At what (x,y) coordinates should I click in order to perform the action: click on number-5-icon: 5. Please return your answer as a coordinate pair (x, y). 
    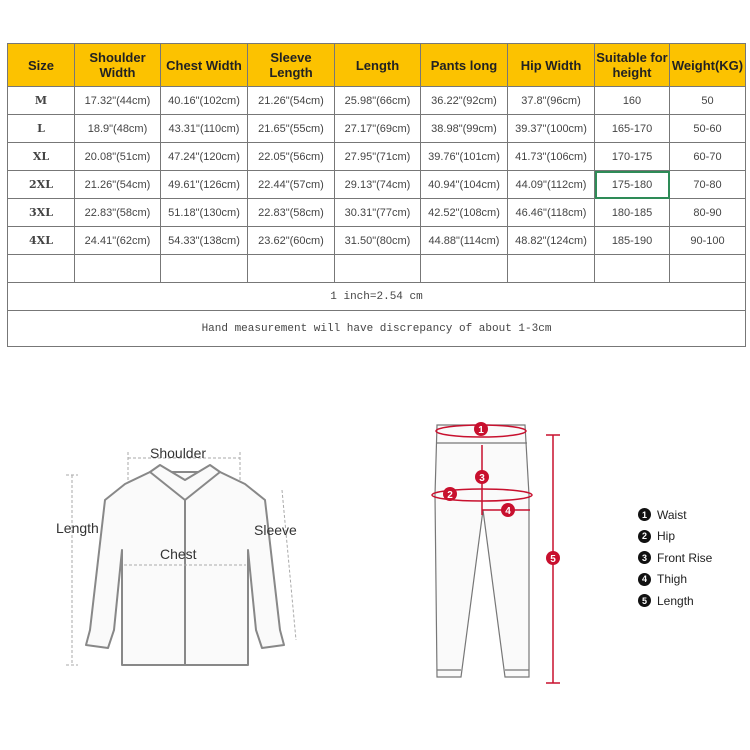
    Looking at the image, I should click on (644, 601).